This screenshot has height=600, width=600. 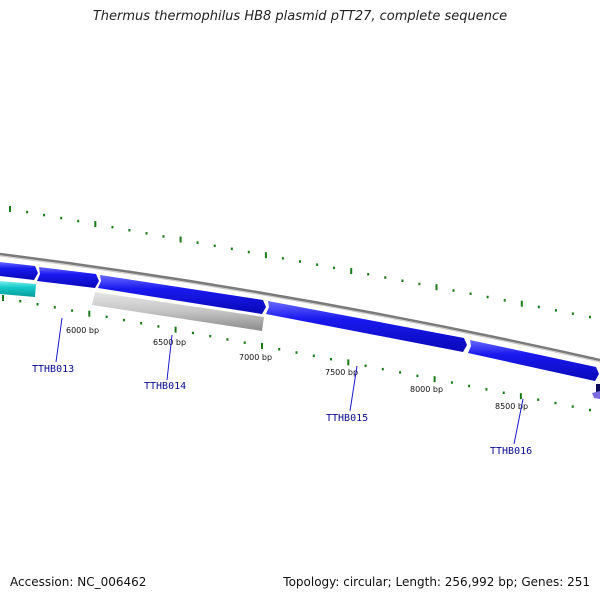 What do you see at coordinates (82, 330) in the screenshot?
I see `scale-label: 6000 bp` at bounding box center [82, 330].